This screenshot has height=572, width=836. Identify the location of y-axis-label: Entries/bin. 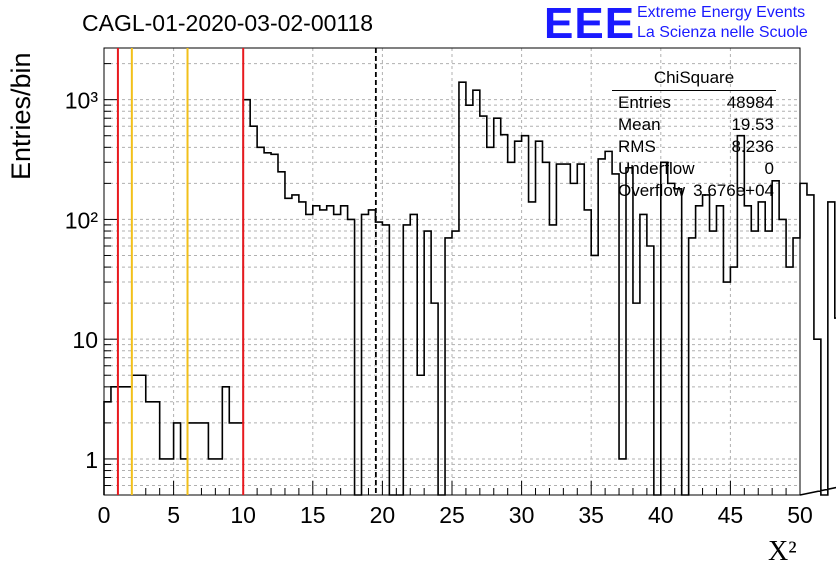
(21, 116).